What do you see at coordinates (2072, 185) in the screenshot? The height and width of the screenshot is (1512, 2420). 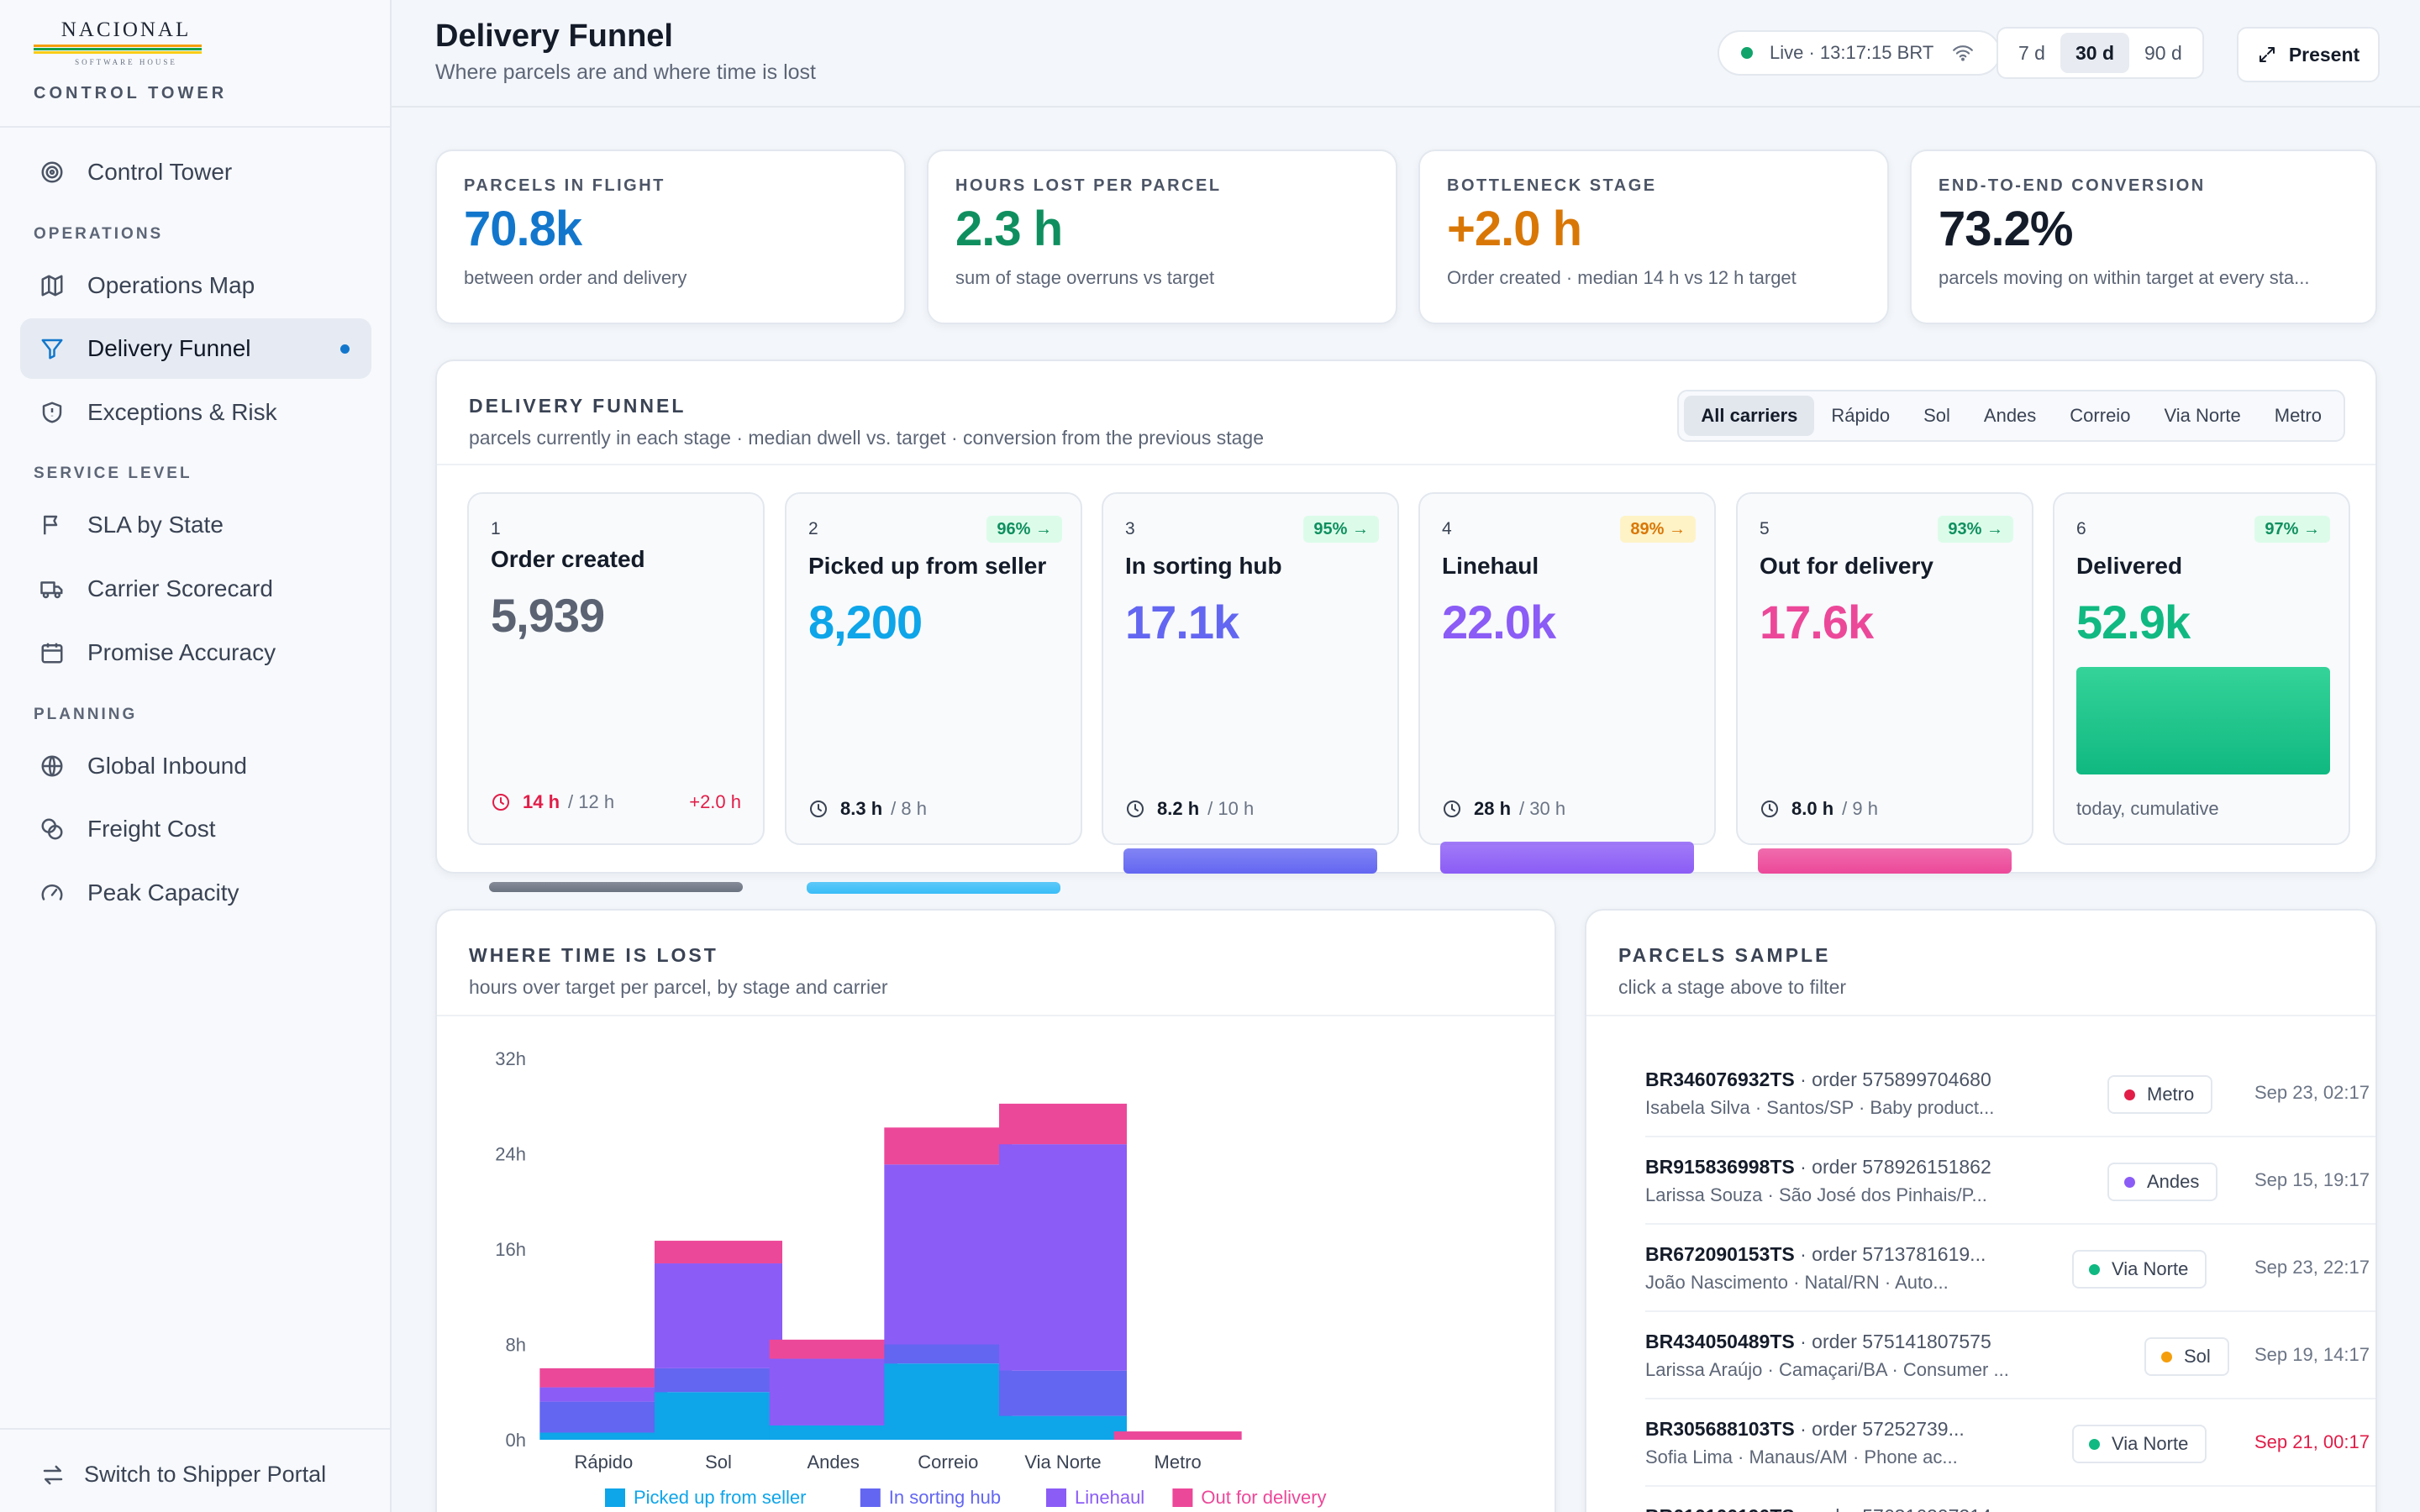 I see `kpi-label: END-TO-END CONVERSION` at bounding box center [2072, 185].